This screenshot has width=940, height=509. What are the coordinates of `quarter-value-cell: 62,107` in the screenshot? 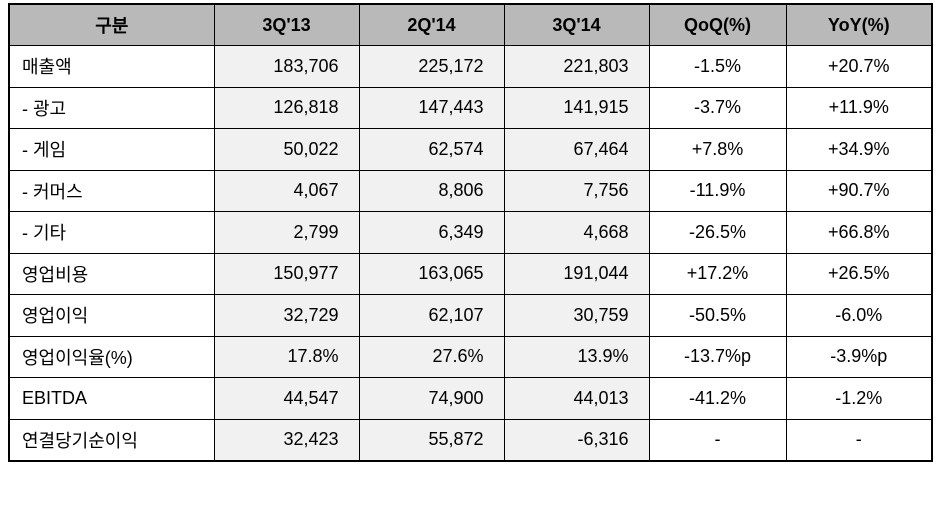 It's located at (431, 315).